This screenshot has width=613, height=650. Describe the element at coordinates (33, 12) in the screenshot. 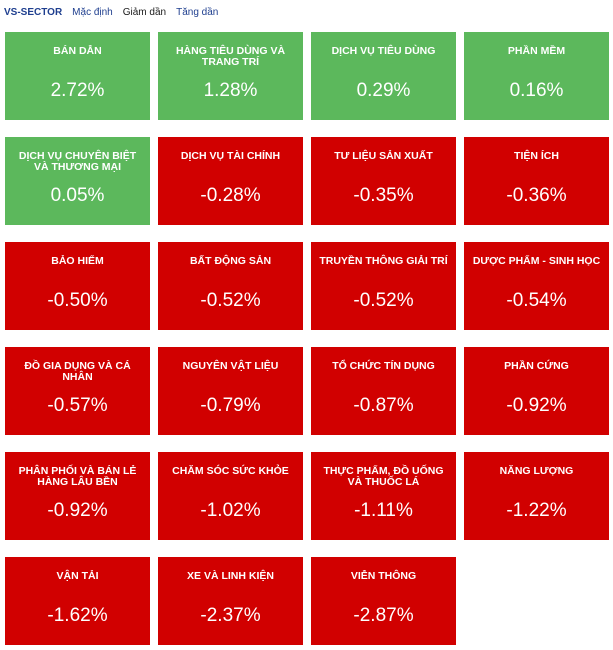

I see `brand-title: VS-SECTOR` at that location.